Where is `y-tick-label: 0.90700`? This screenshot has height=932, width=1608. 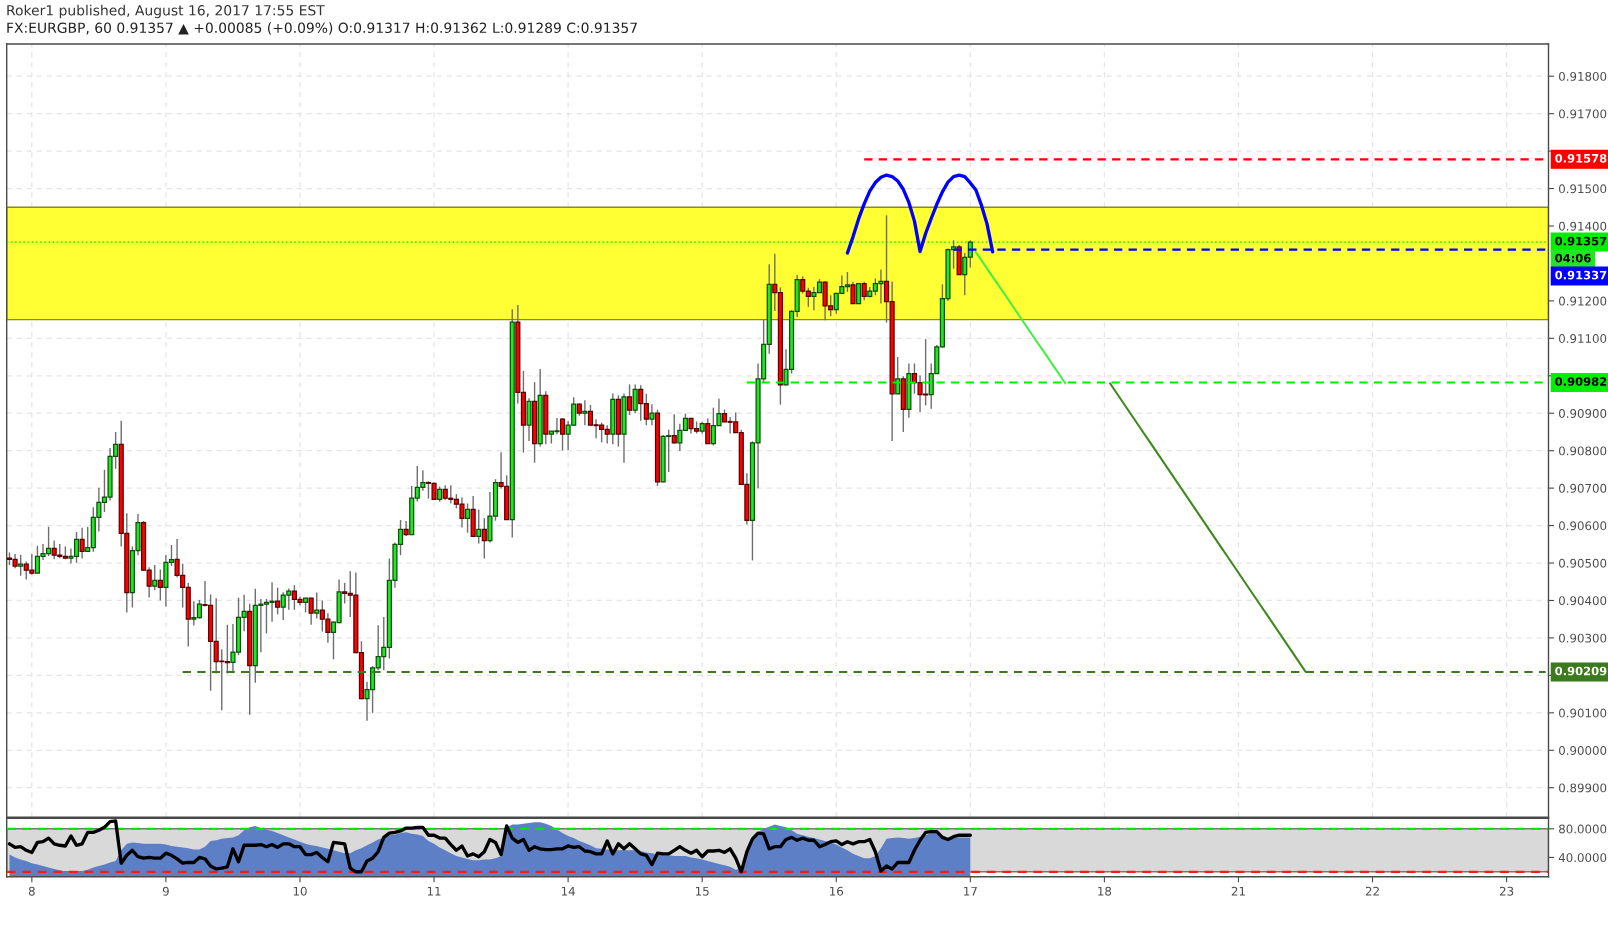 y-tick-label: 0.90700 is located at coordinates (1583, 488).